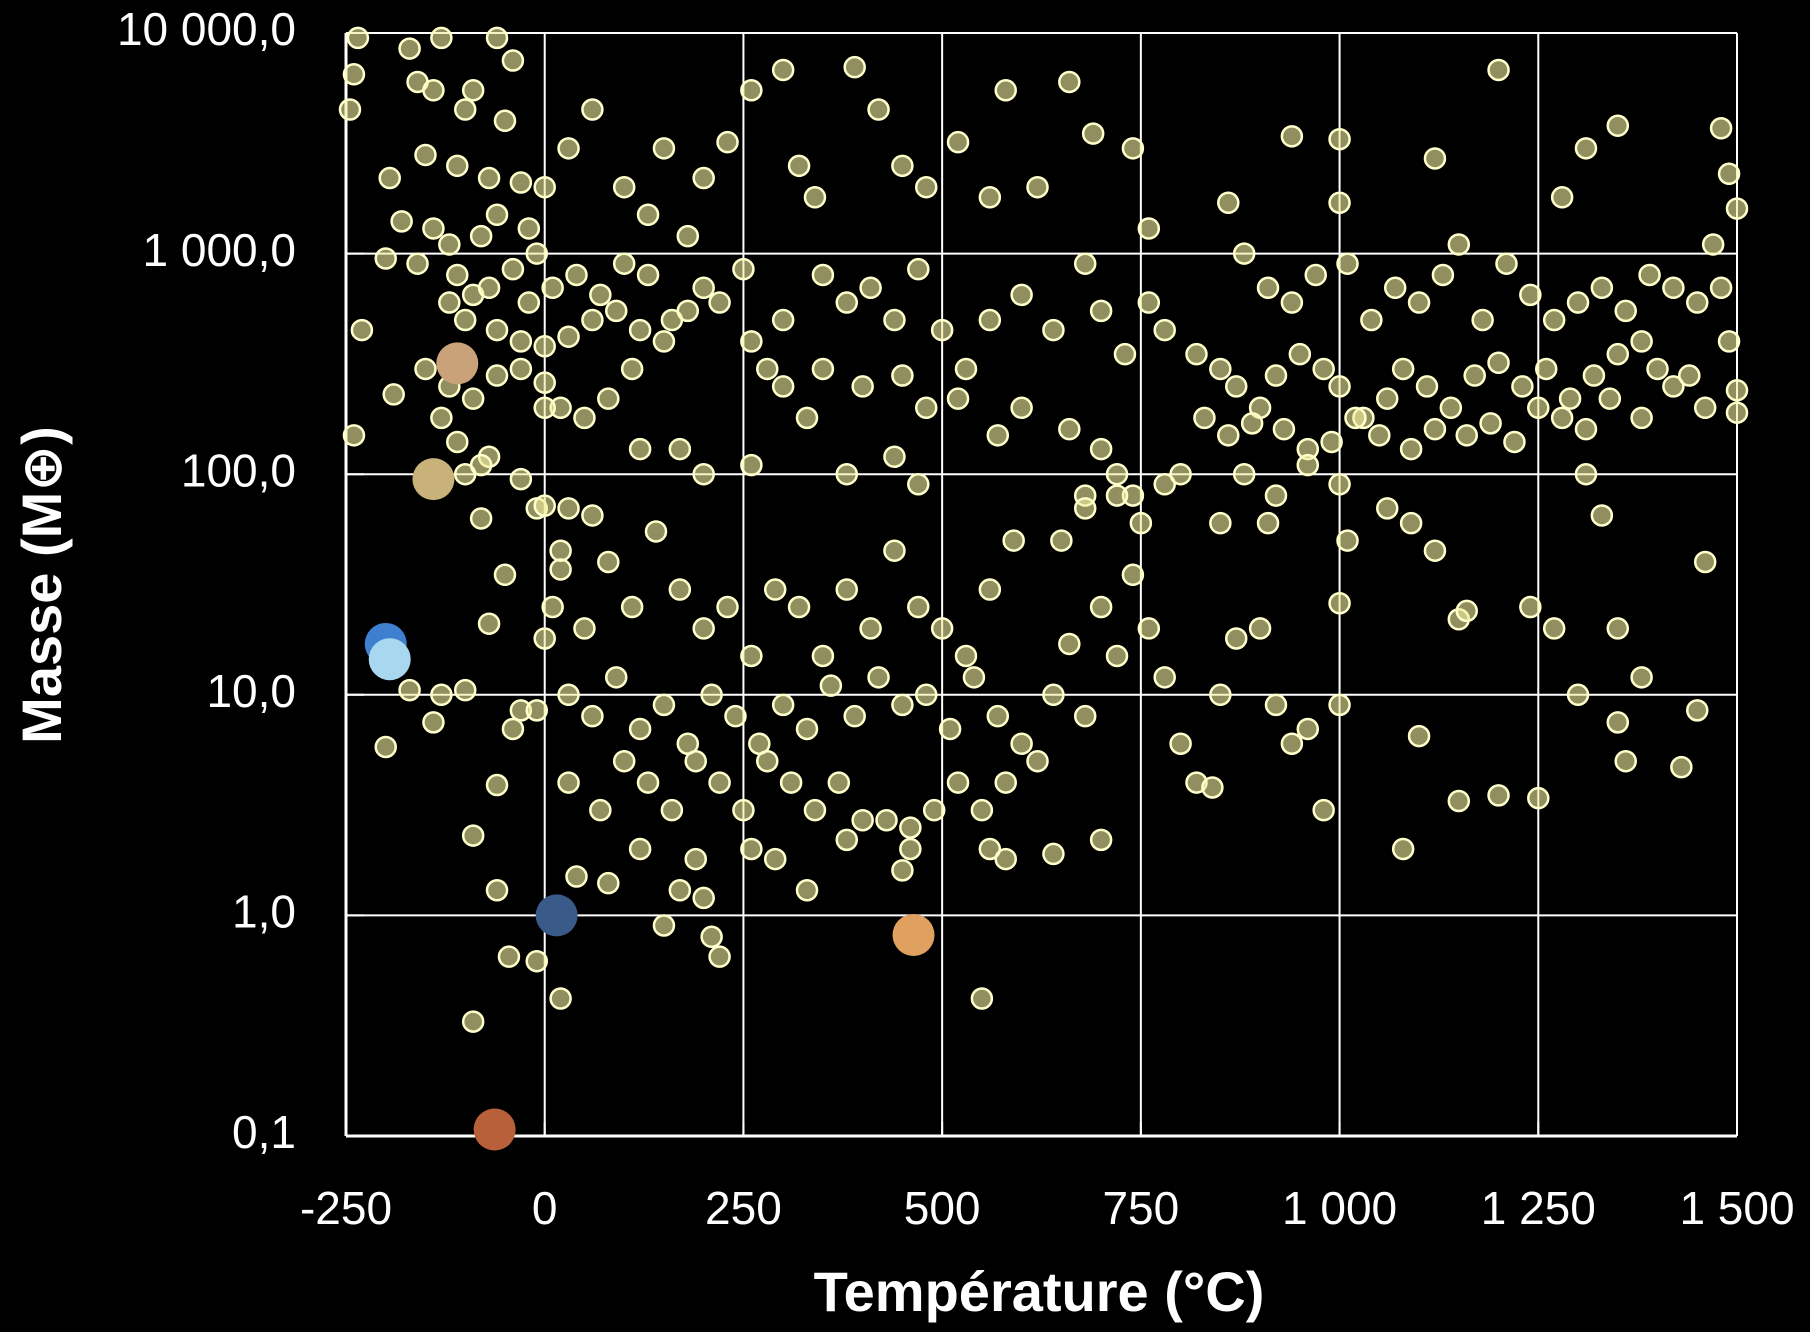 The height and width of the screenshot is (1332, 1810). What do you see at coordinates (346, 1208) in the screenshot?
I see `x-tick-label: -250` at bounding box center [346, 1208].